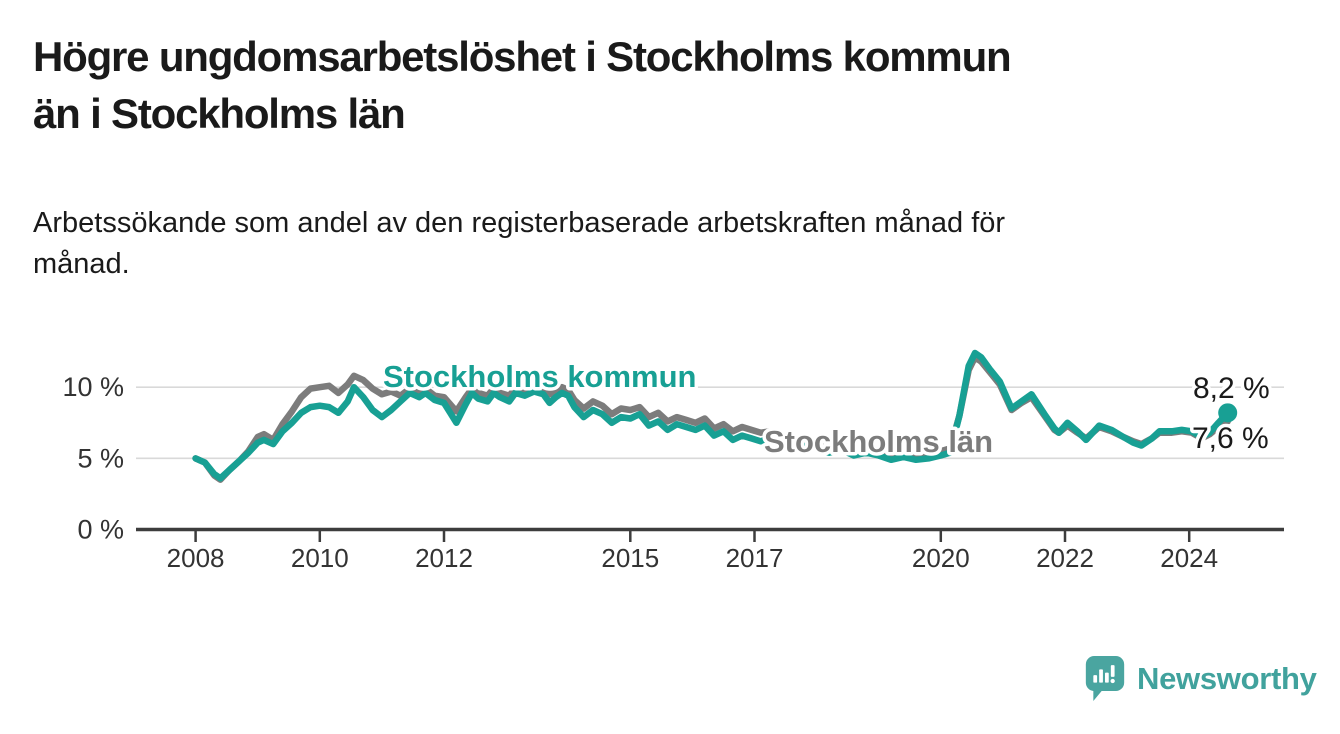 Image resolution: width=1340 pixels, height=734 pixels. What do you see at coordinates (320, 558) in the screenshot?
I see `xtick-label: 2010` at bounding box center [320, 558].